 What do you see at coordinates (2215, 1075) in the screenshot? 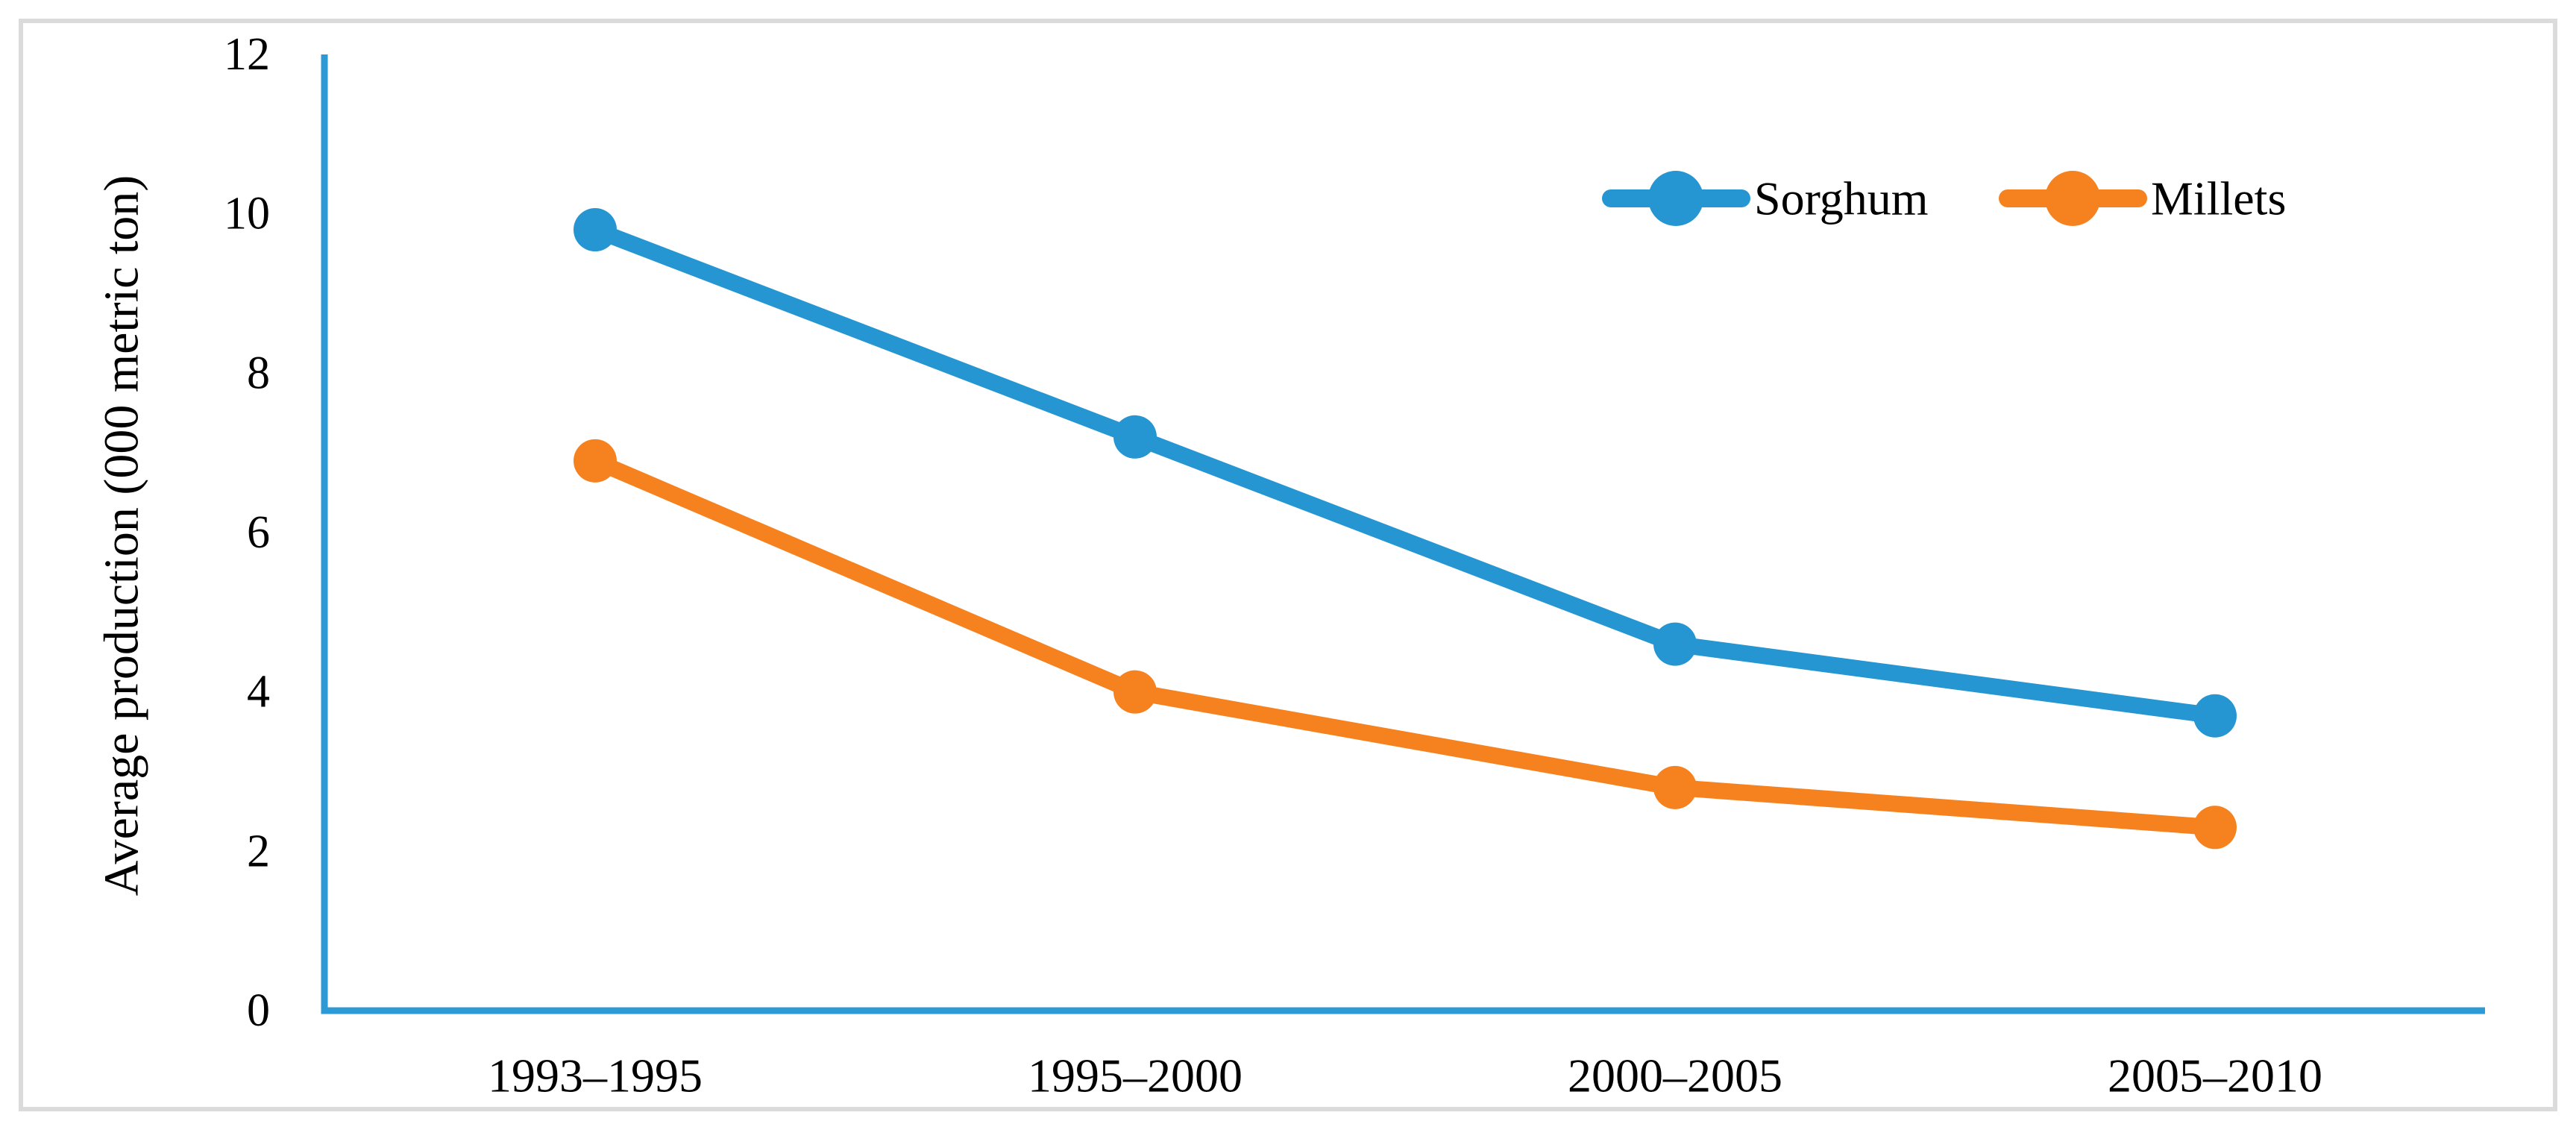
I see `x-category-label: 2005–2010` at bounding box center [2215, 1075].